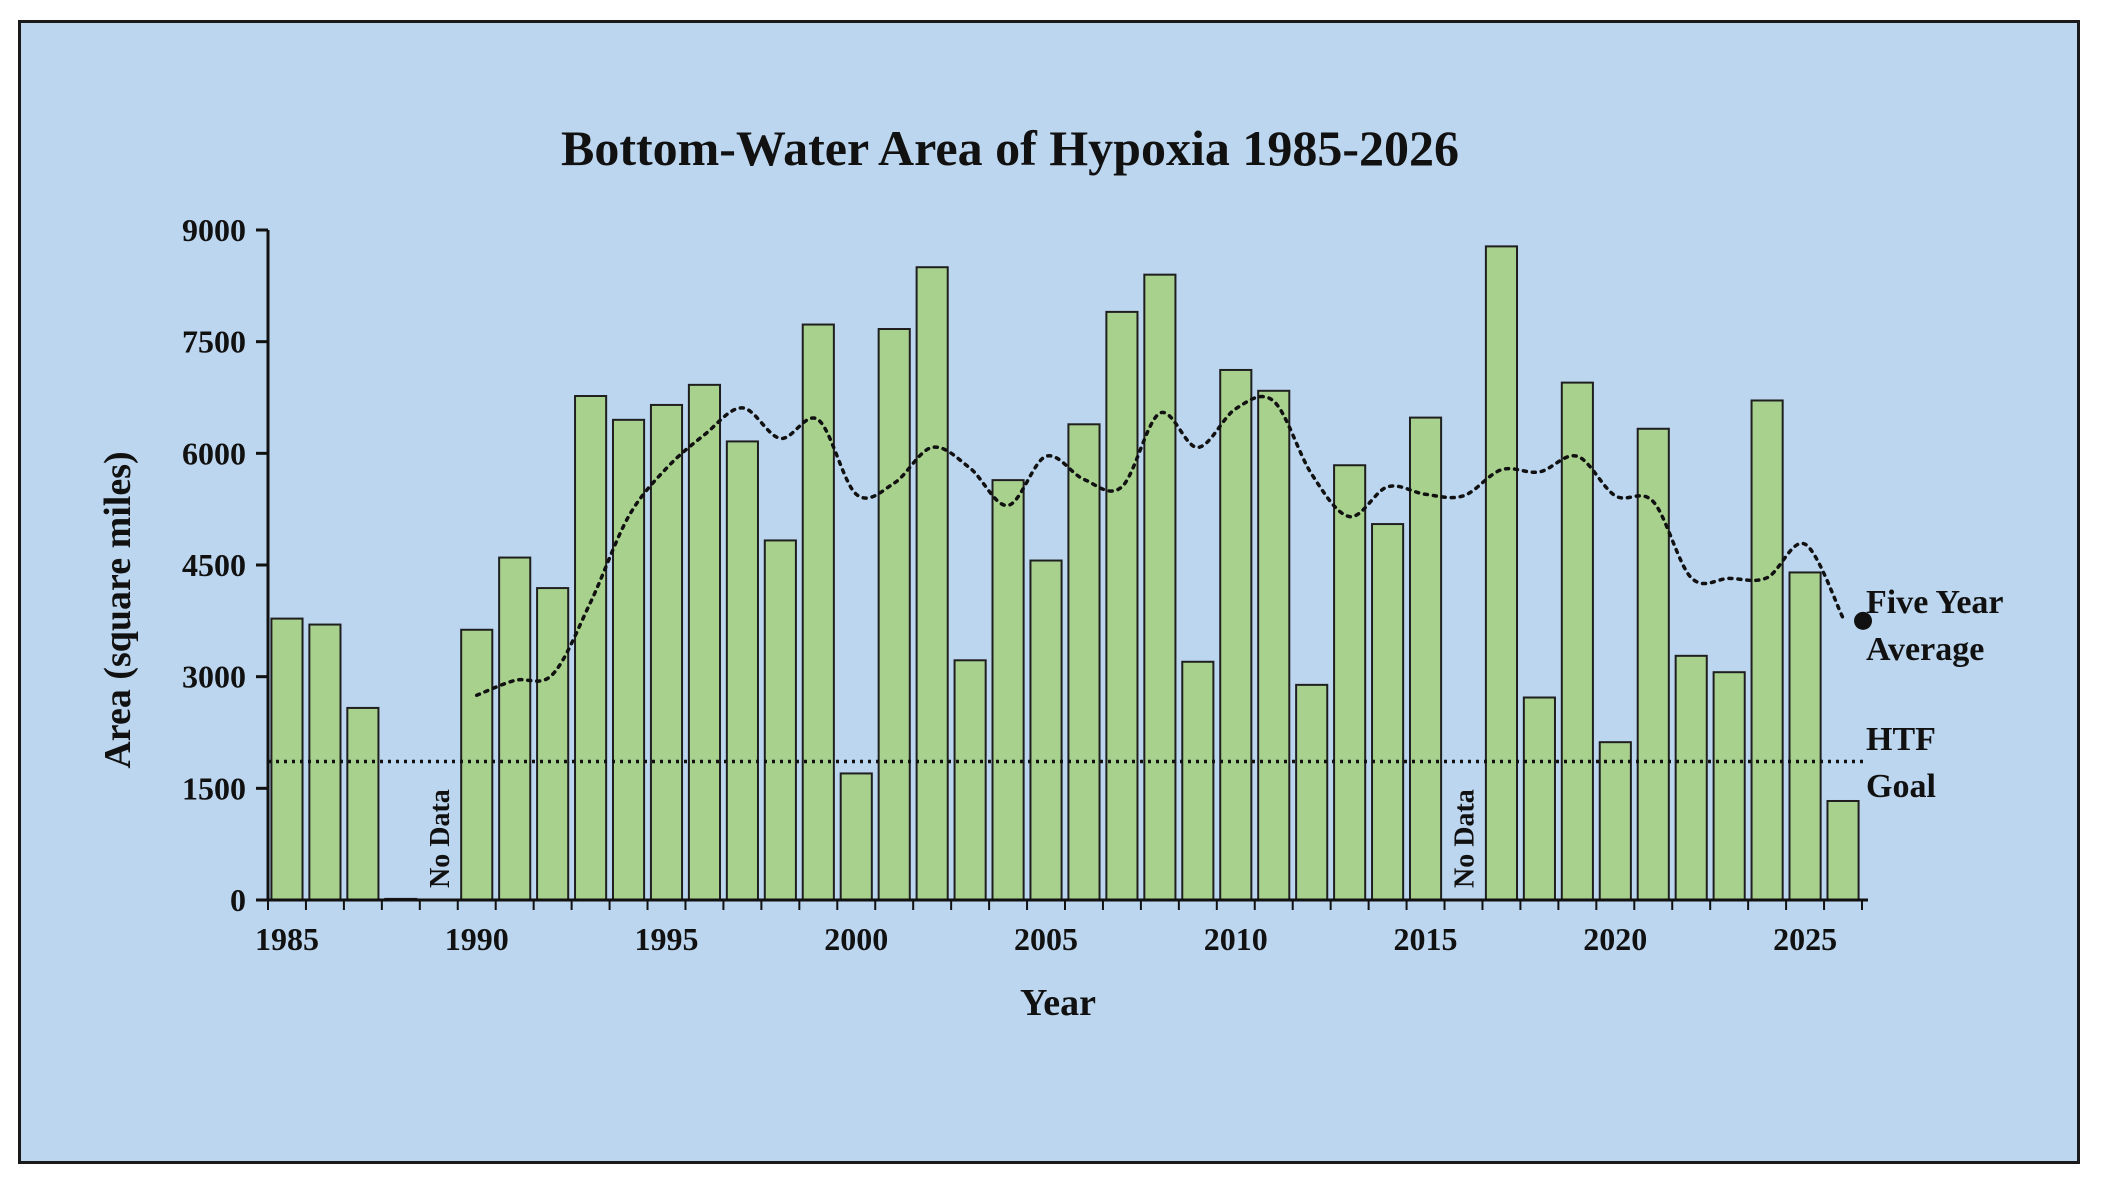 Image resolution: width=2102 pixels, height=1193 pixels. What do you see at coordinates (1008, 690) in the screenshot?
I see `bar-2004` at bounding box center [1008, 690].